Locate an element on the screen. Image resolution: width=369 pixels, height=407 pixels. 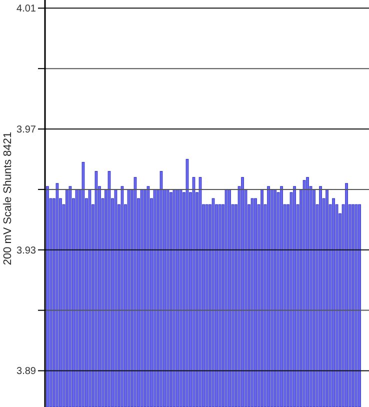
y-tick-label: 4.01 is located at coordinates (26, 9).